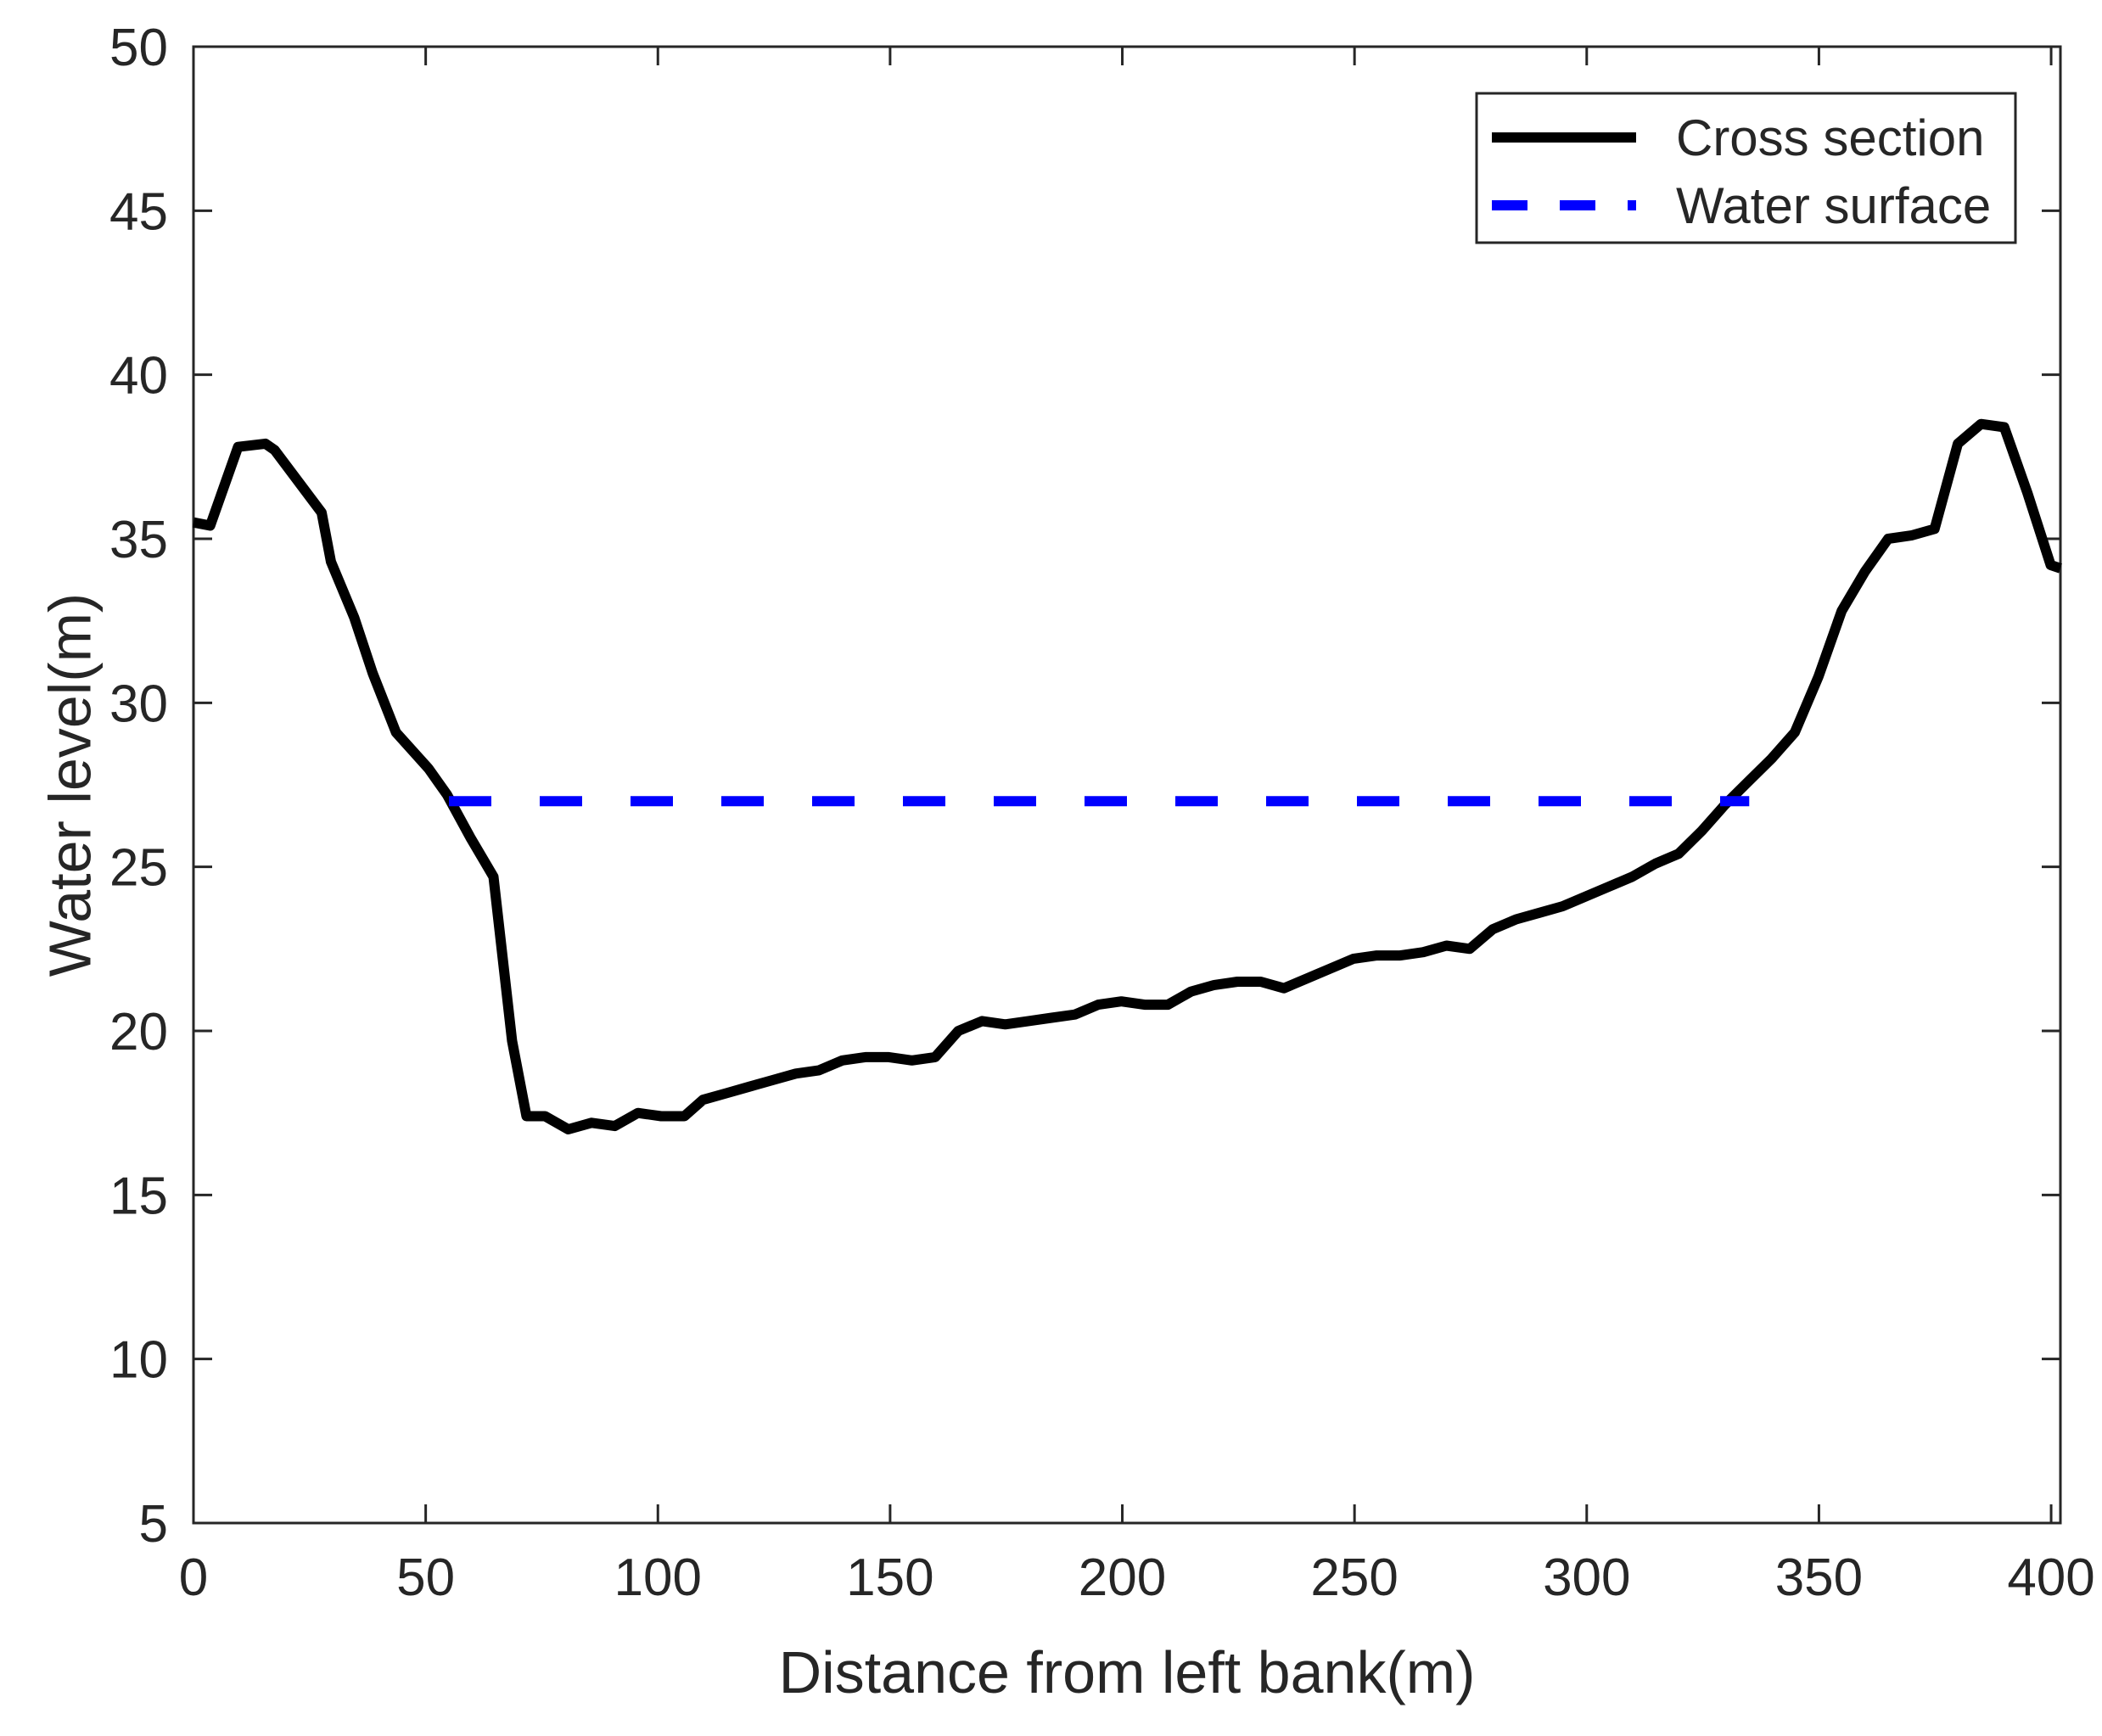 The image size is (2102, 1736). I want to click on y-axis-label: Water level(m), so click(71, 785).